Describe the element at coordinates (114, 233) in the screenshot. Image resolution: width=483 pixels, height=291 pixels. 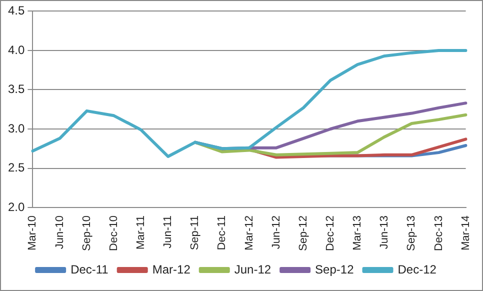
I see `x-tick-label: Dec-10` at that location.